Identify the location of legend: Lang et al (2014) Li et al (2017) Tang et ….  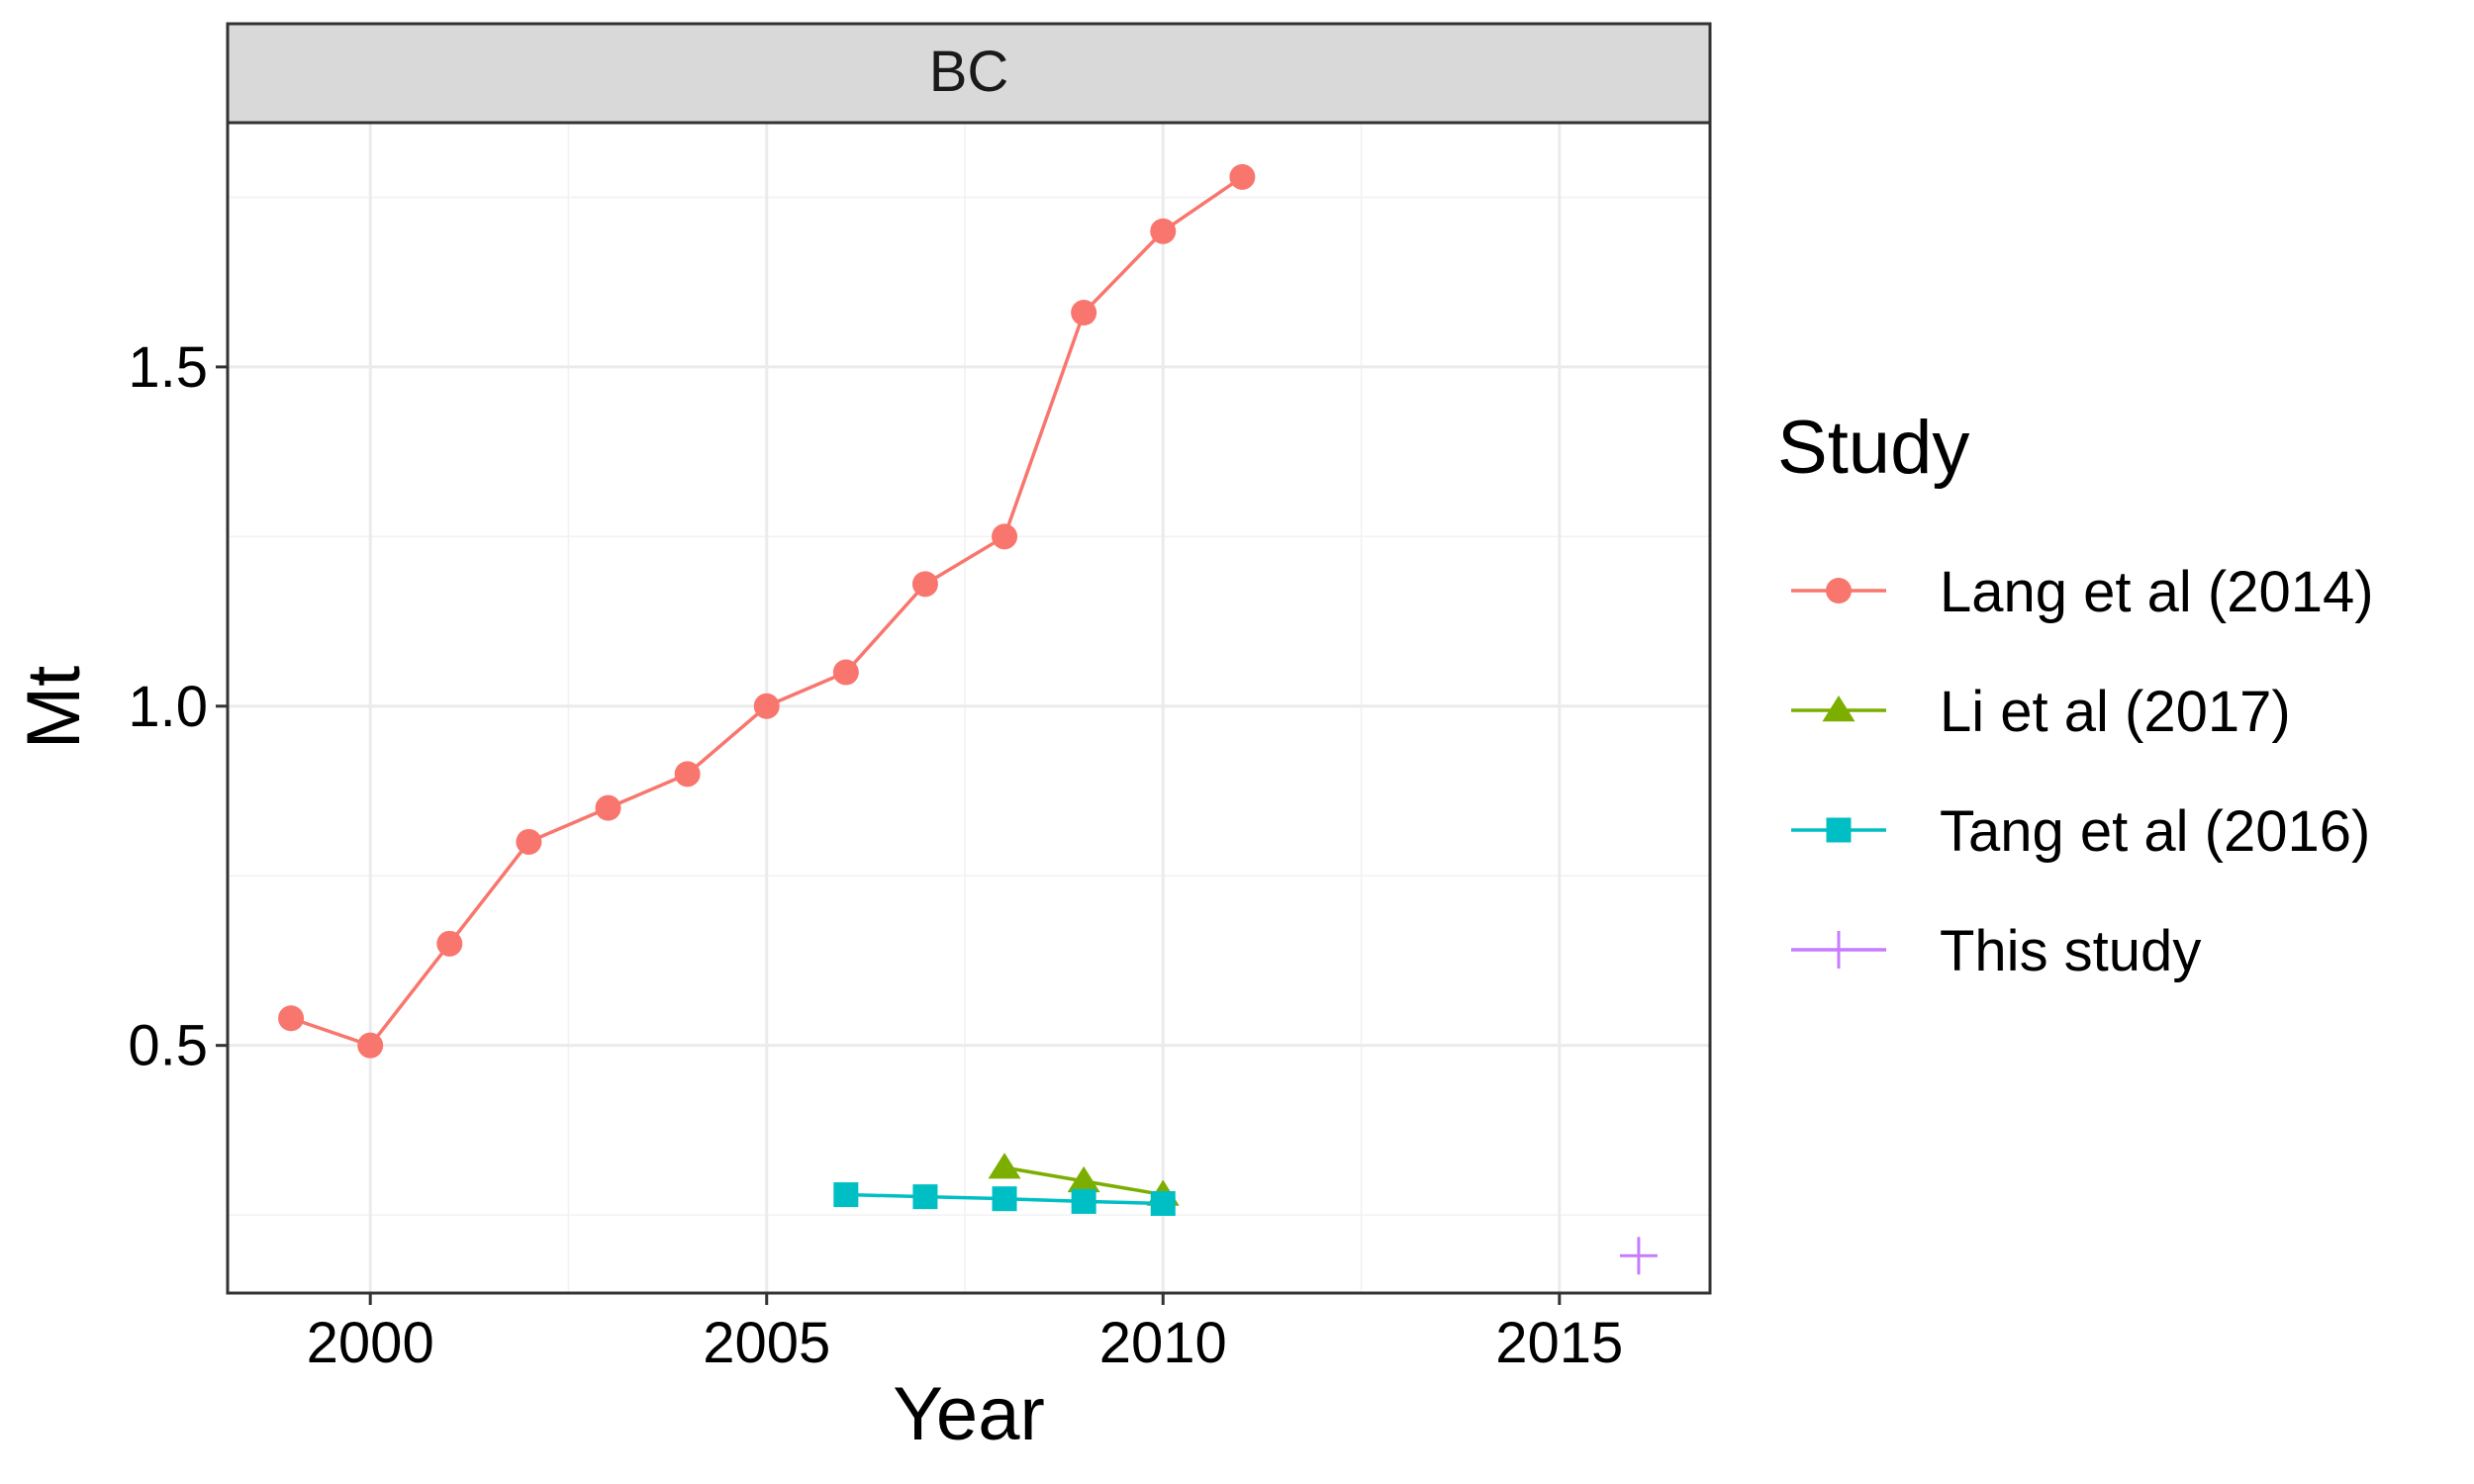
(2083, 771).